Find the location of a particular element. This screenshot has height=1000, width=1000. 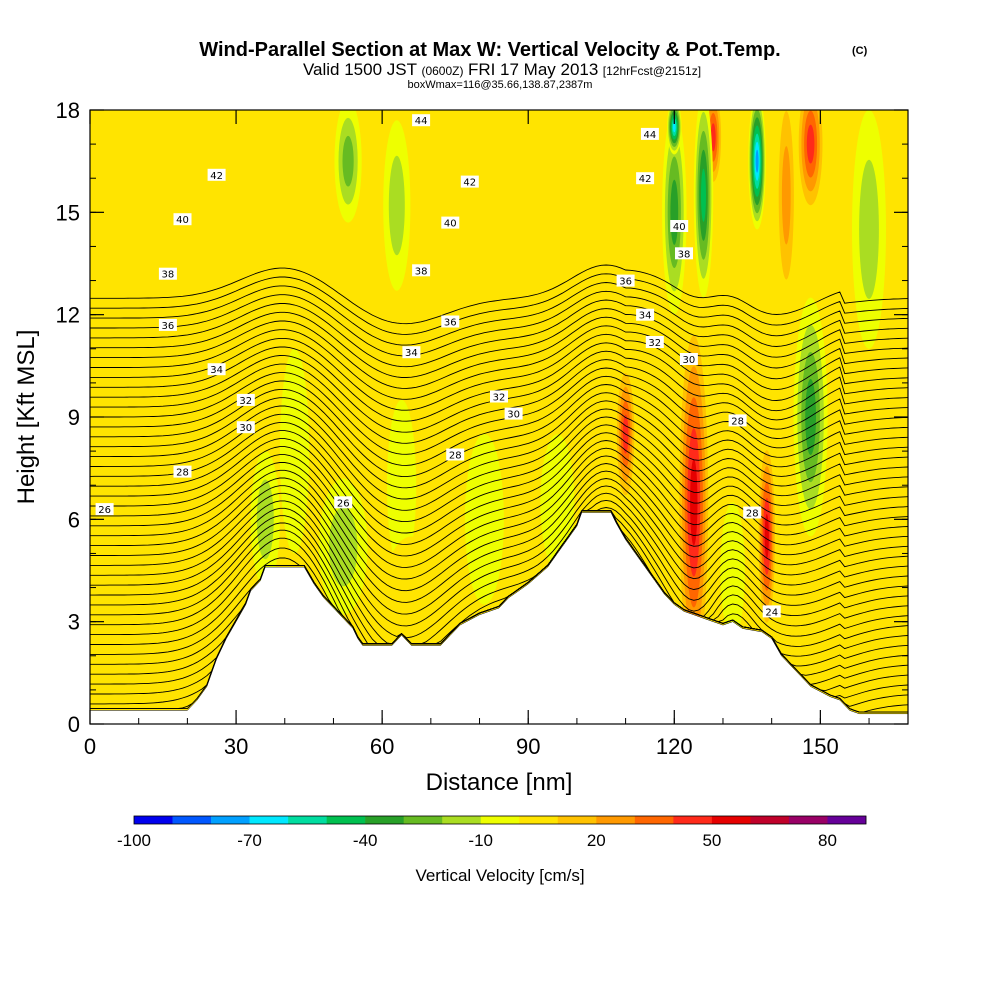

valid-zulu: (0600Z) is located at coordinates (442, 71).